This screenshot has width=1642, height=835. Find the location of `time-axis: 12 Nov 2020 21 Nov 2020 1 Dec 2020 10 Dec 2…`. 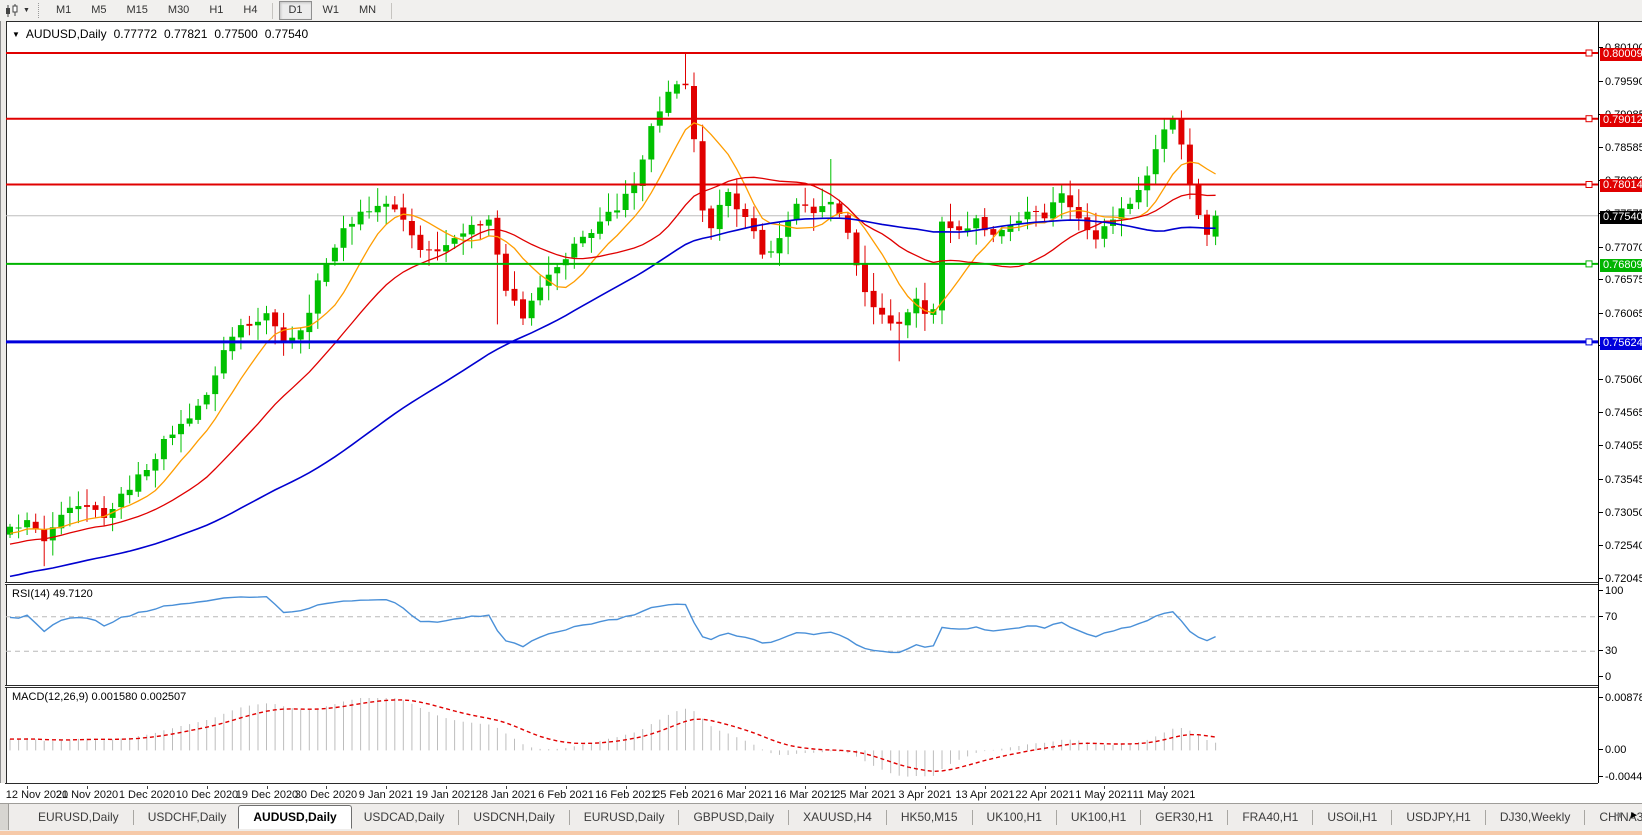

time-axis: 12 Nov 2020 21 Nov 2020 1 Dec 2020 10 Dec 2… is located at coordinates (802, 793).